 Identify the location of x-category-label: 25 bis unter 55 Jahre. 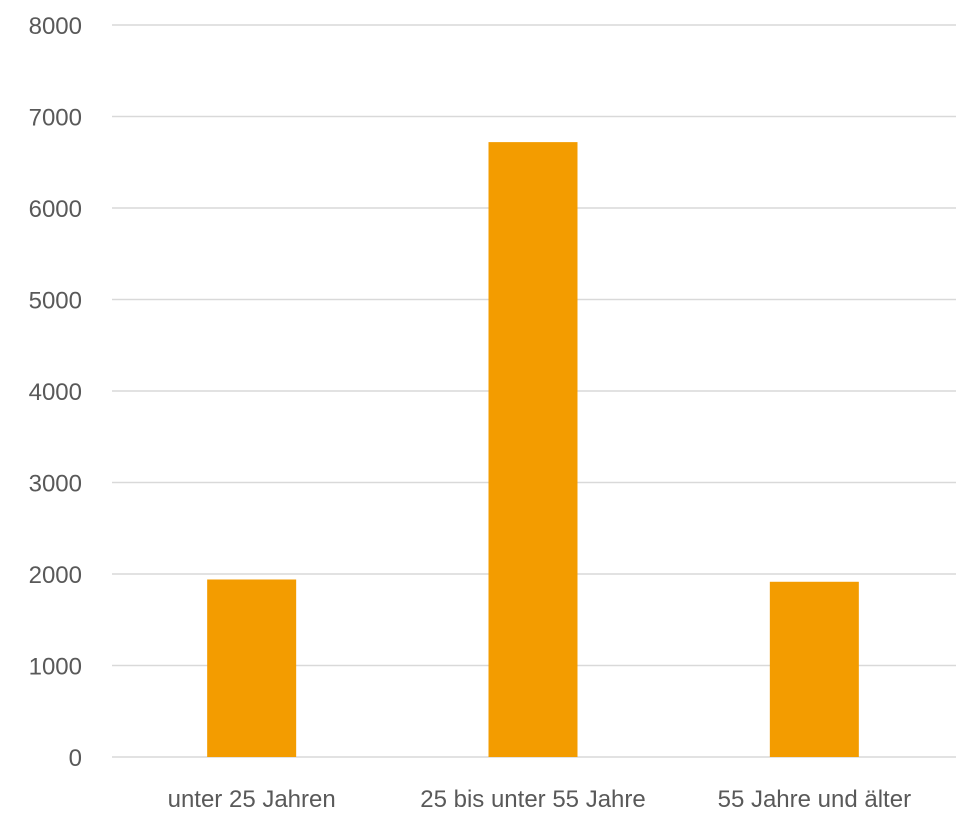
(532, 799).